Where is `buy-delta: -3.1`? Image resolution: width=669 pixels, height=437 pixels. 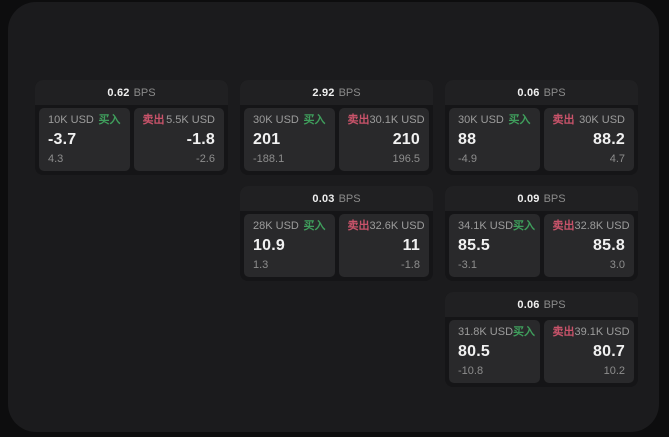 buy-delta: -3.1 is located at coordinates (467, 265).